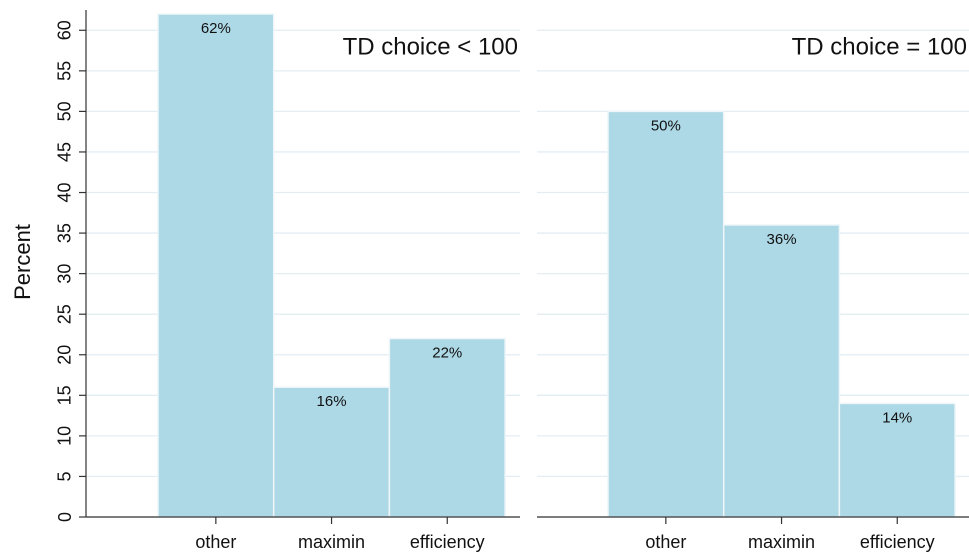  What do you see at coordinates (65, 71) in the screenshot?
I see `y-tick-label: 55` at bounding box center [65, 71].